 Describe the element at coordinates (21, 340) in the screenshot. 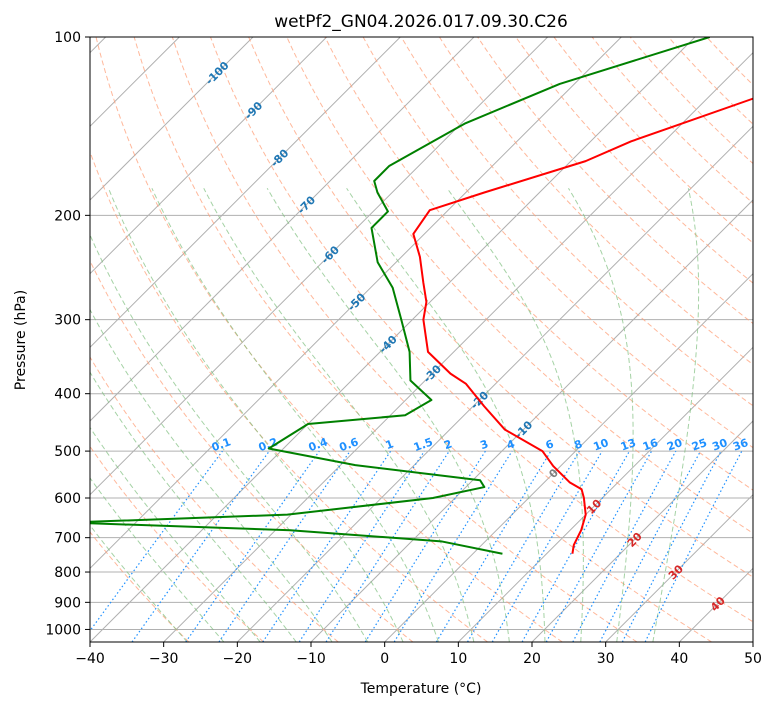

I see `y-axis-label: Pressure (hPa)` at that location.